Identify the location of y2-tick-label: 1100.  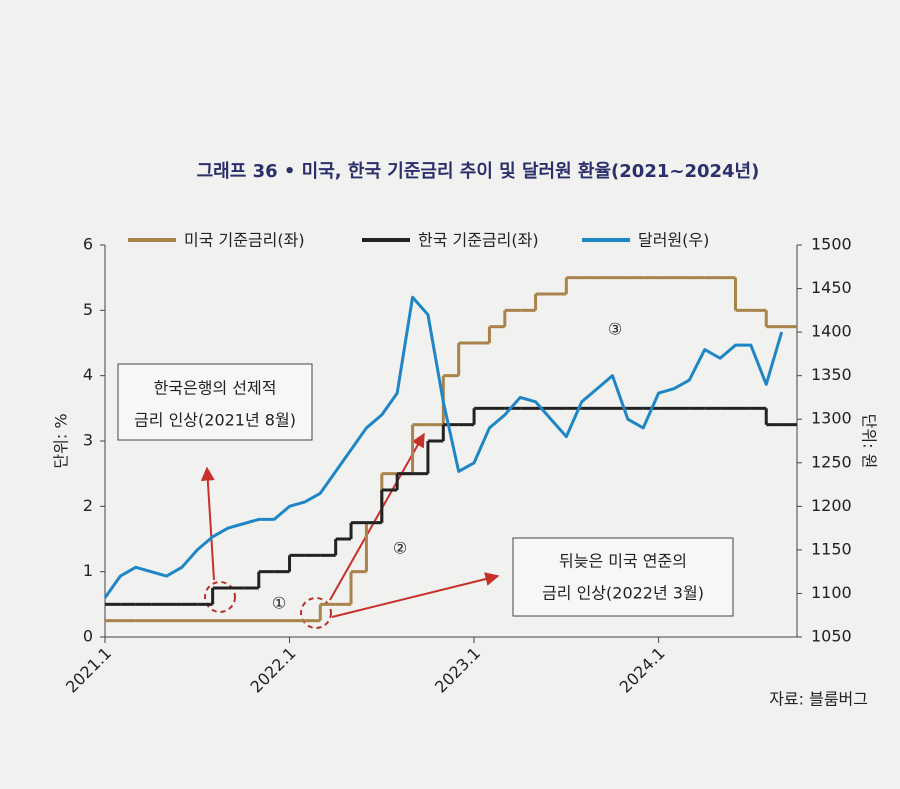
(831, 592).